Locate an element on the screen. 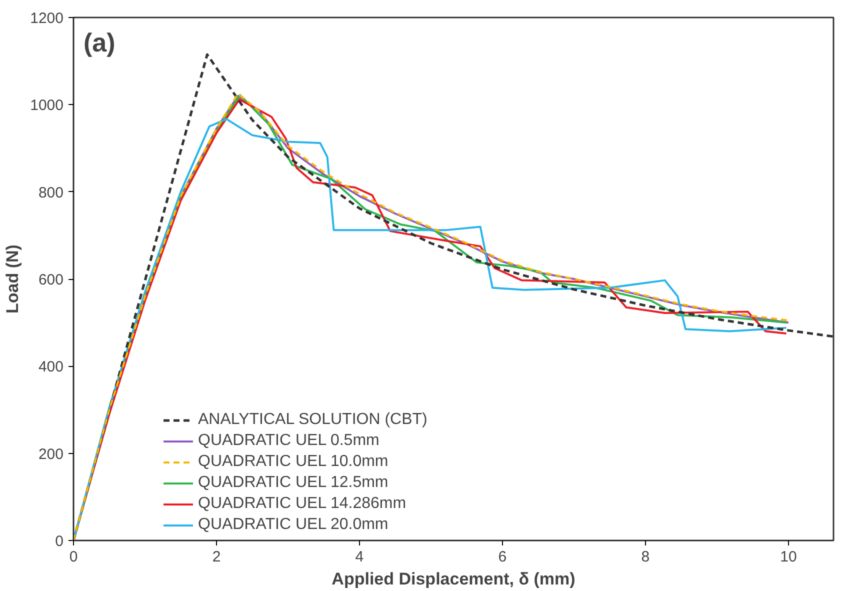 The image size is (845, 591). y-tick-label: 200 is located at coordinates (51, 454).